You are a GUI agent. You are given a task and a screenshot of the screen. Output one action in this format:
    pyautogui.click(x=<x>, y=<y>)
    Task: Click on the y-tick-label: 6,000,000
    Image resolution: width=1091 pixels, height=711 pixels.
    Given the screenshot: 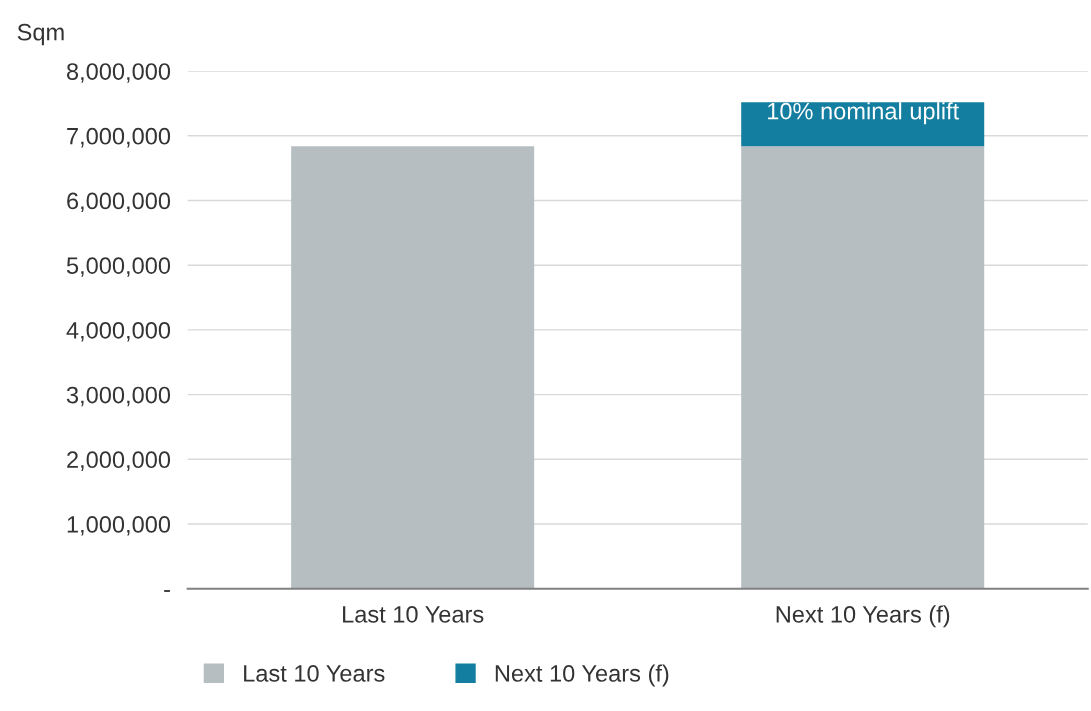 What is the action you would take?
    pyautogui.click(x=119, y=202)
    